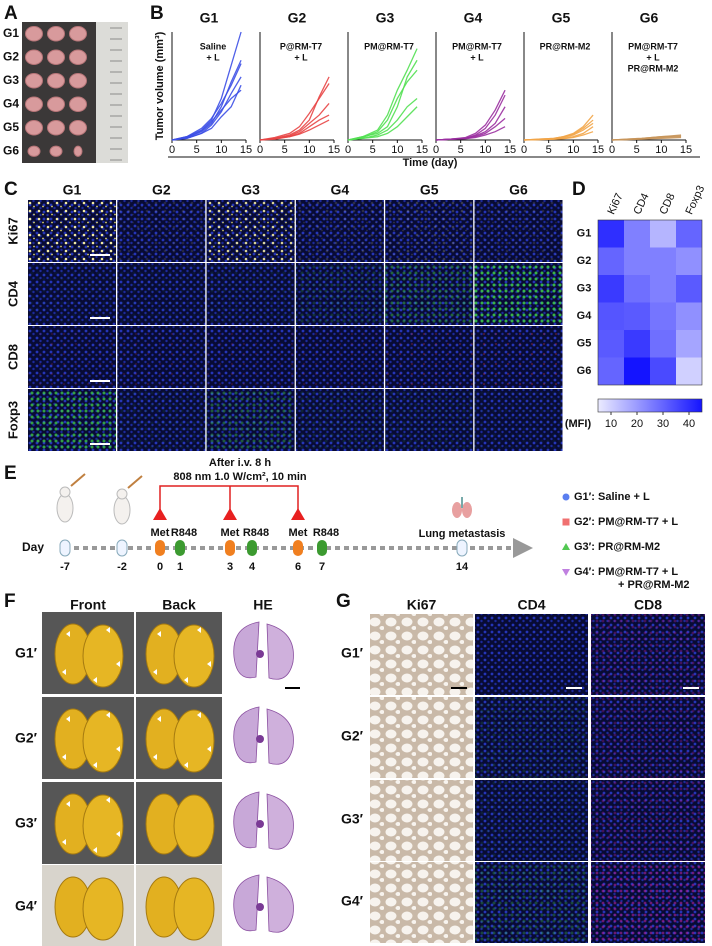 This screenshot has height=946, width=712. Describe the element at coordinates (11, 150) in the screenshot. I see `row-label: G6` at that location.